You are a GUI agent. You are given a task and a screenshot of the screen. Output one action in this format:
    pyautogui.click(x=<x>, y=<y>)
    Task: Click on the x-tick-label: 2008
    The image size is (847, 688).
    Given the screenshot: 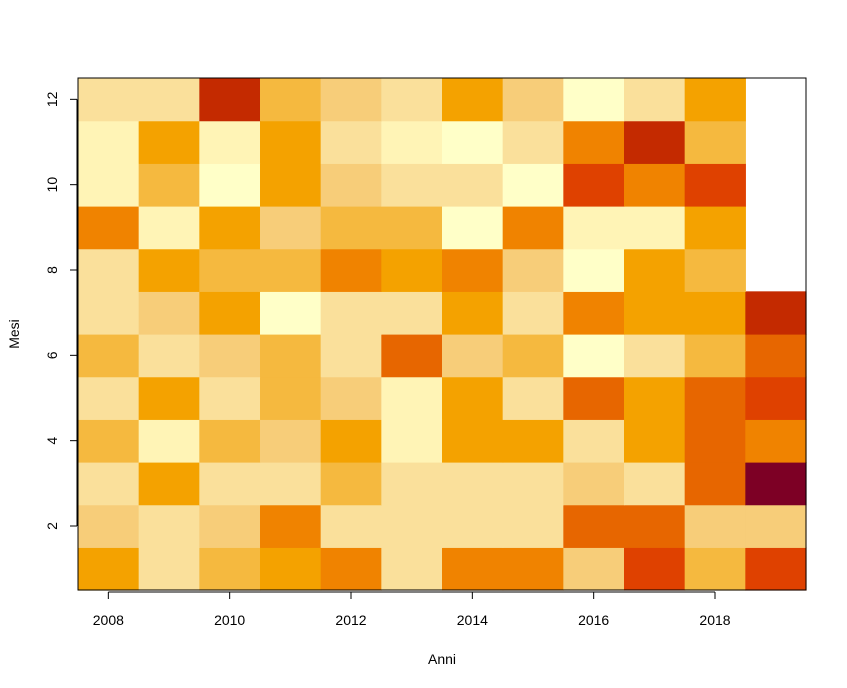 What is the action you would take?
    pyautogui.click(x=108, y=620)
    